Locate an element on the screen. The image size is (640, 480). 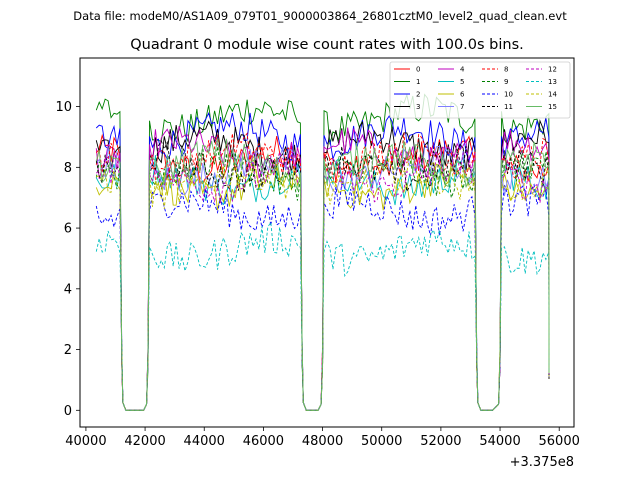
legend-label-1: 1 is located at coordinates (418, 82).